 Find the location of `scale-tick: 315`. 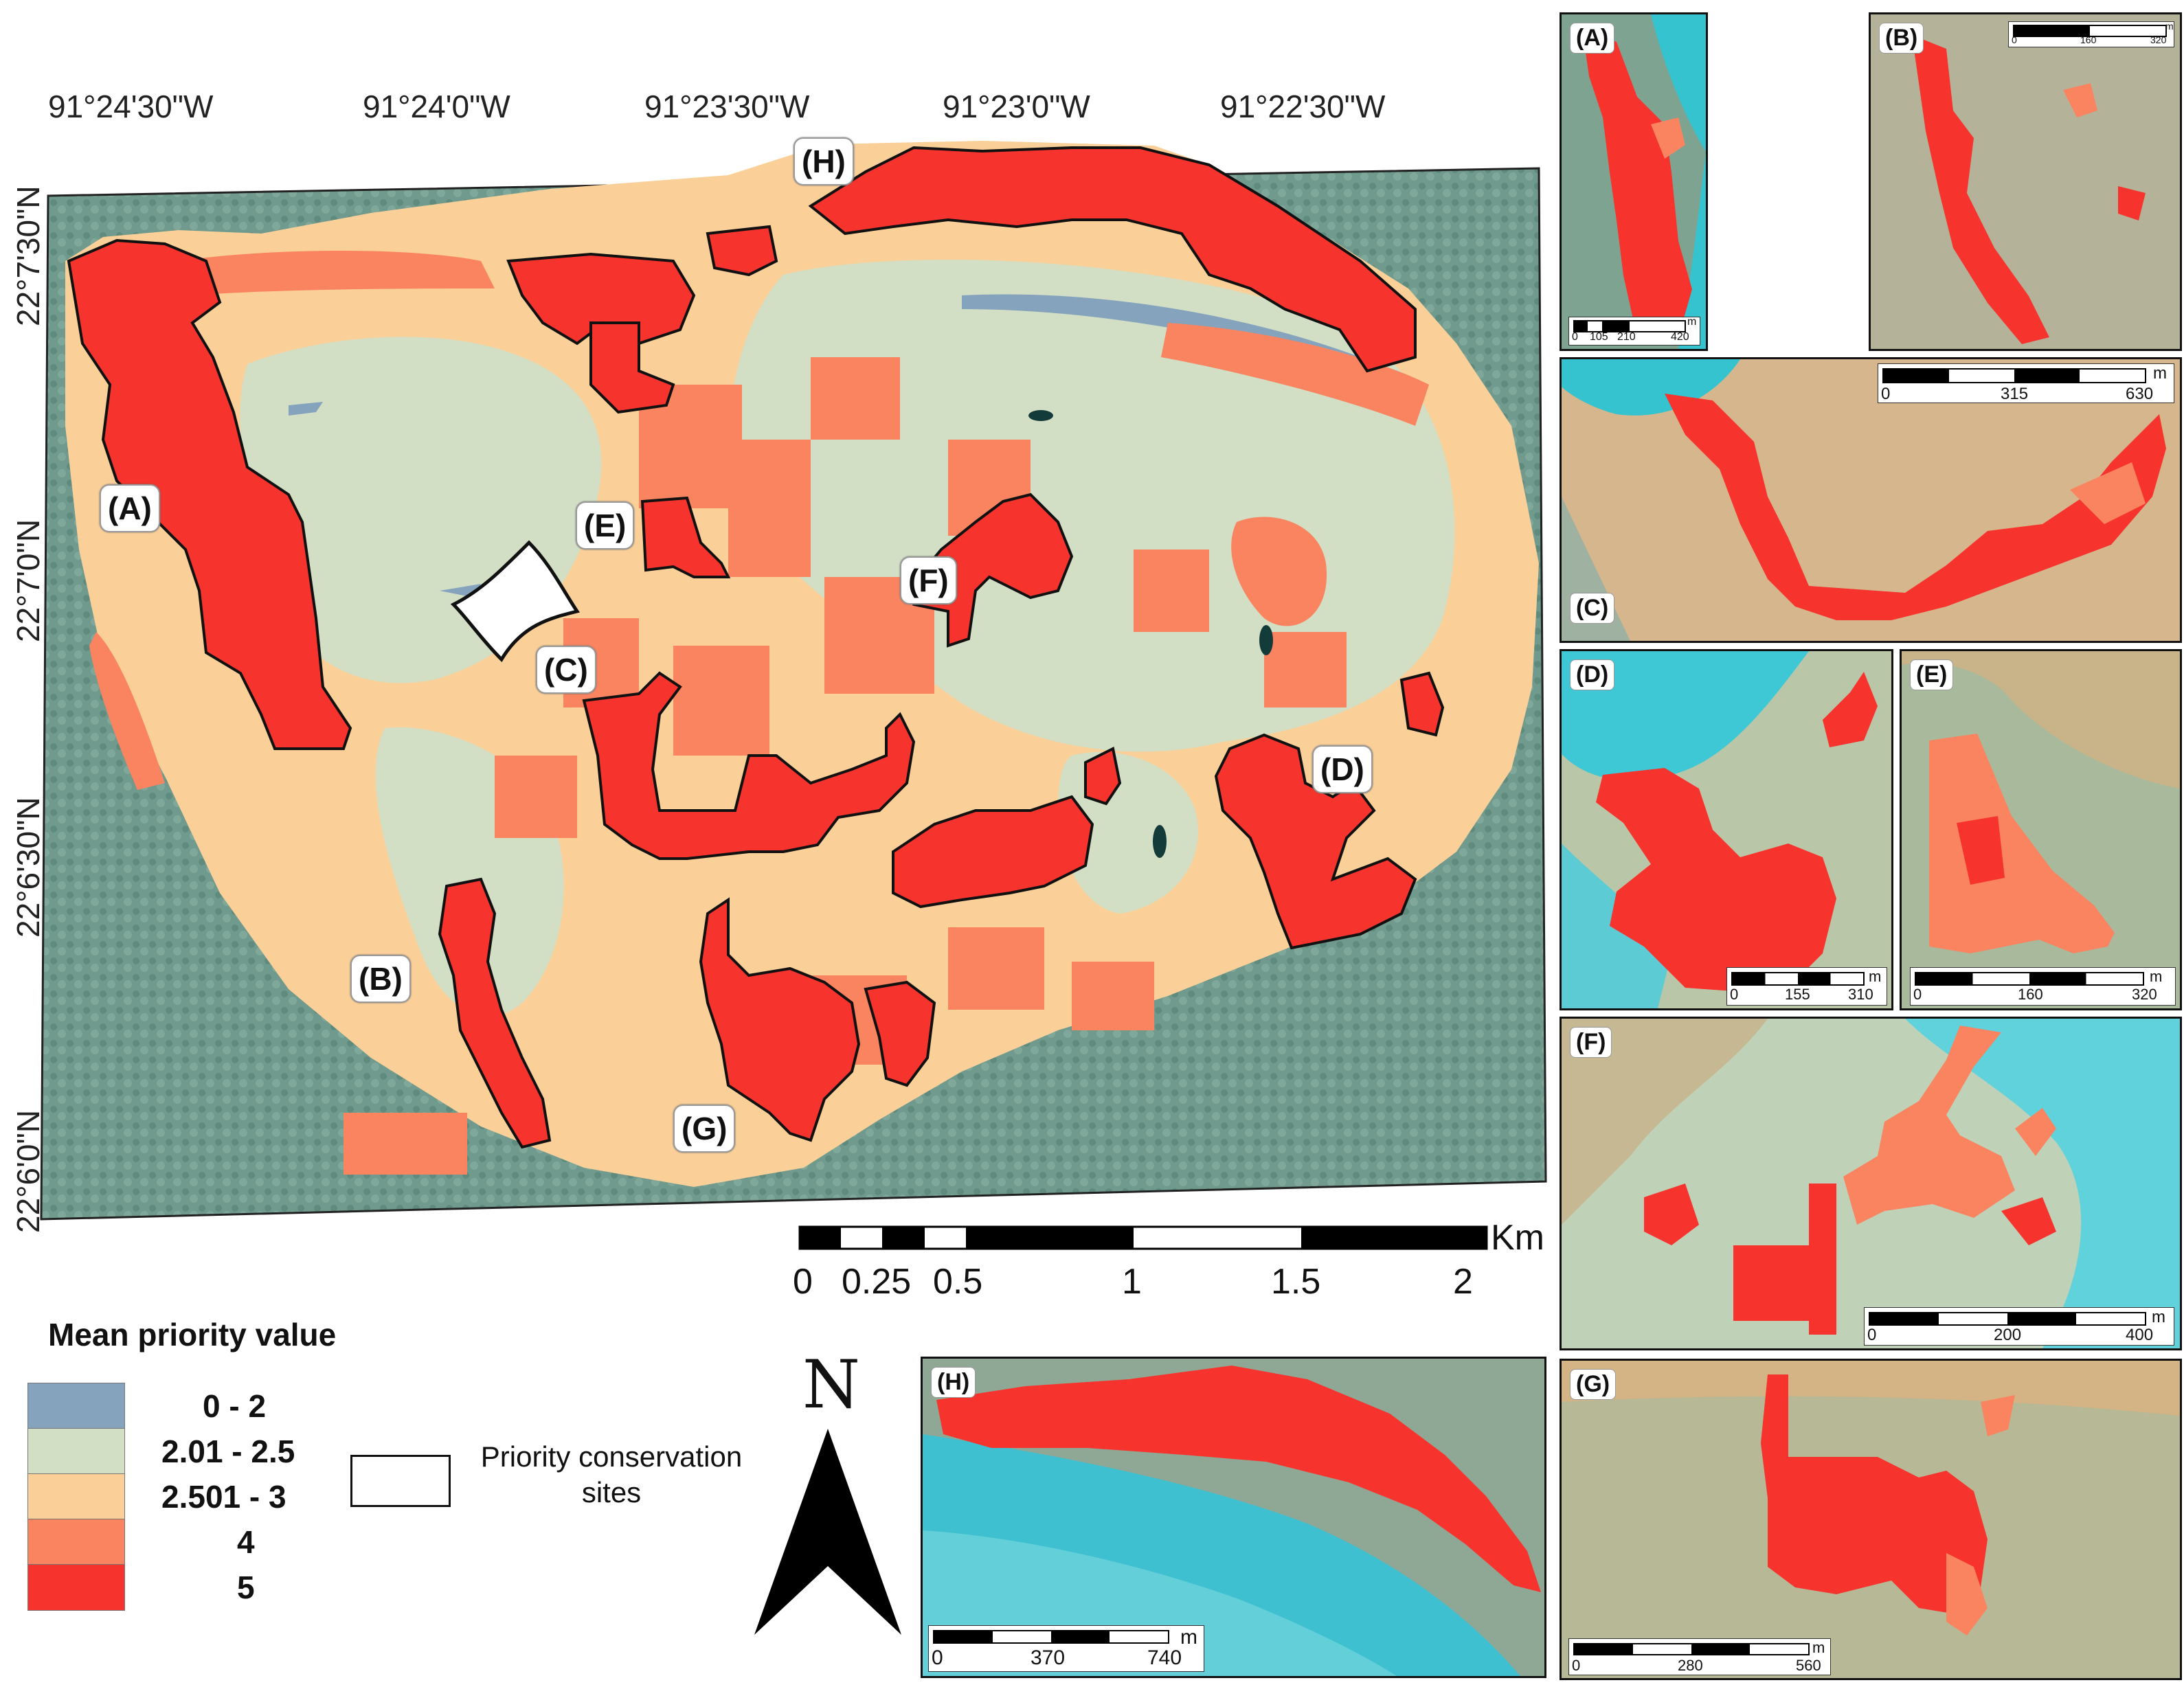

scale-tick: 315 is located at coordinates (2015, 394).